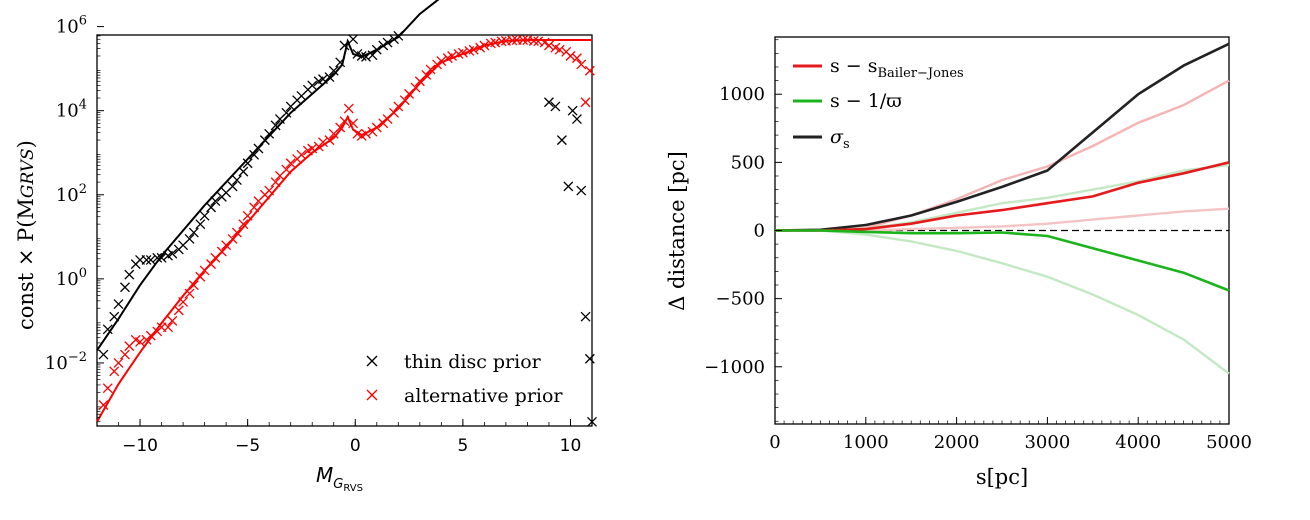 This screenshot has width=1310, height=520. What do you see at coordinates (840, 139) in the screenshot?
I see `legend-label-sigma: σs` at bounding box center [840, 139].